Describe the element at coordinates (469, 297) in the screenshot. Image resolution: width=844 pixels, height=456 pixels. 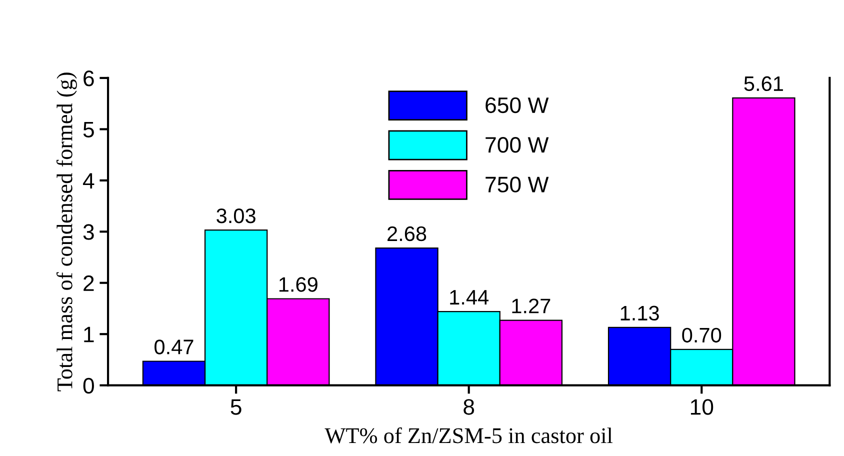
I see `data-label: 1.44` at that location.